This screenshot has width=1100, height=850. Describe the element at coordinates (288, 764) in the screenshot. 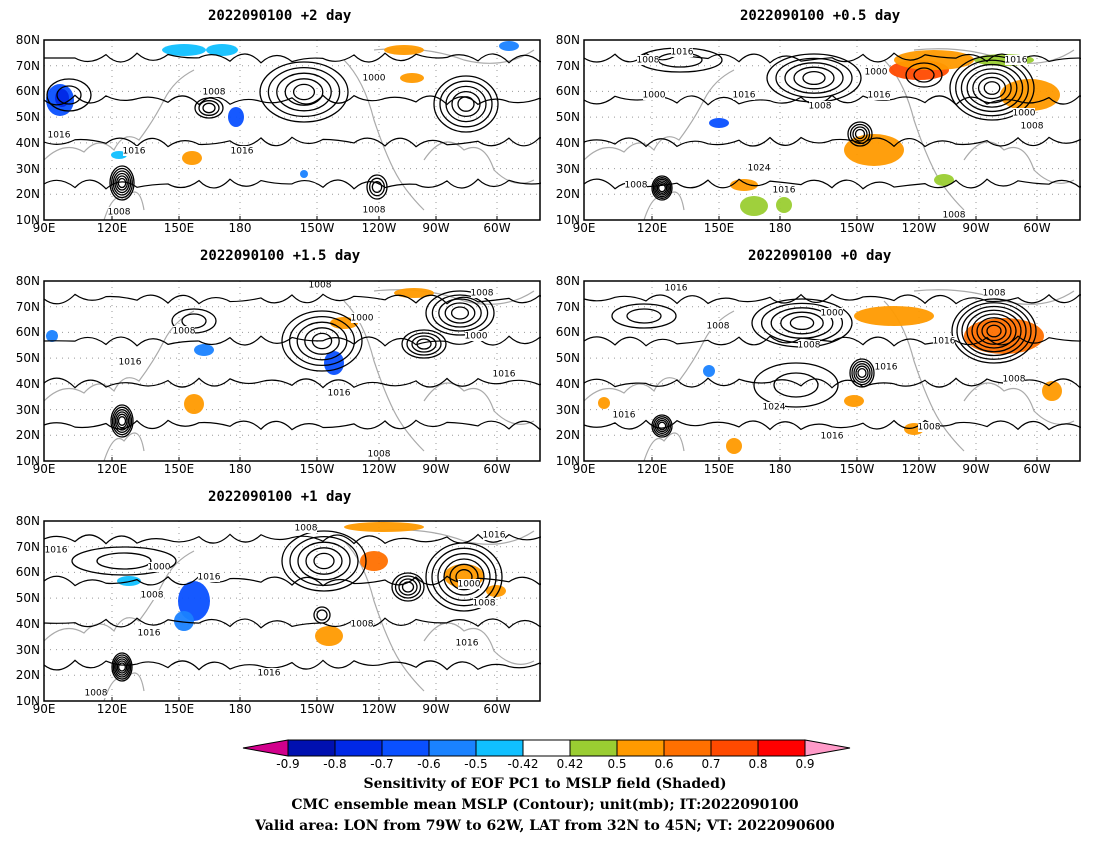

I see `colorbar-label: -0.9` at that location.